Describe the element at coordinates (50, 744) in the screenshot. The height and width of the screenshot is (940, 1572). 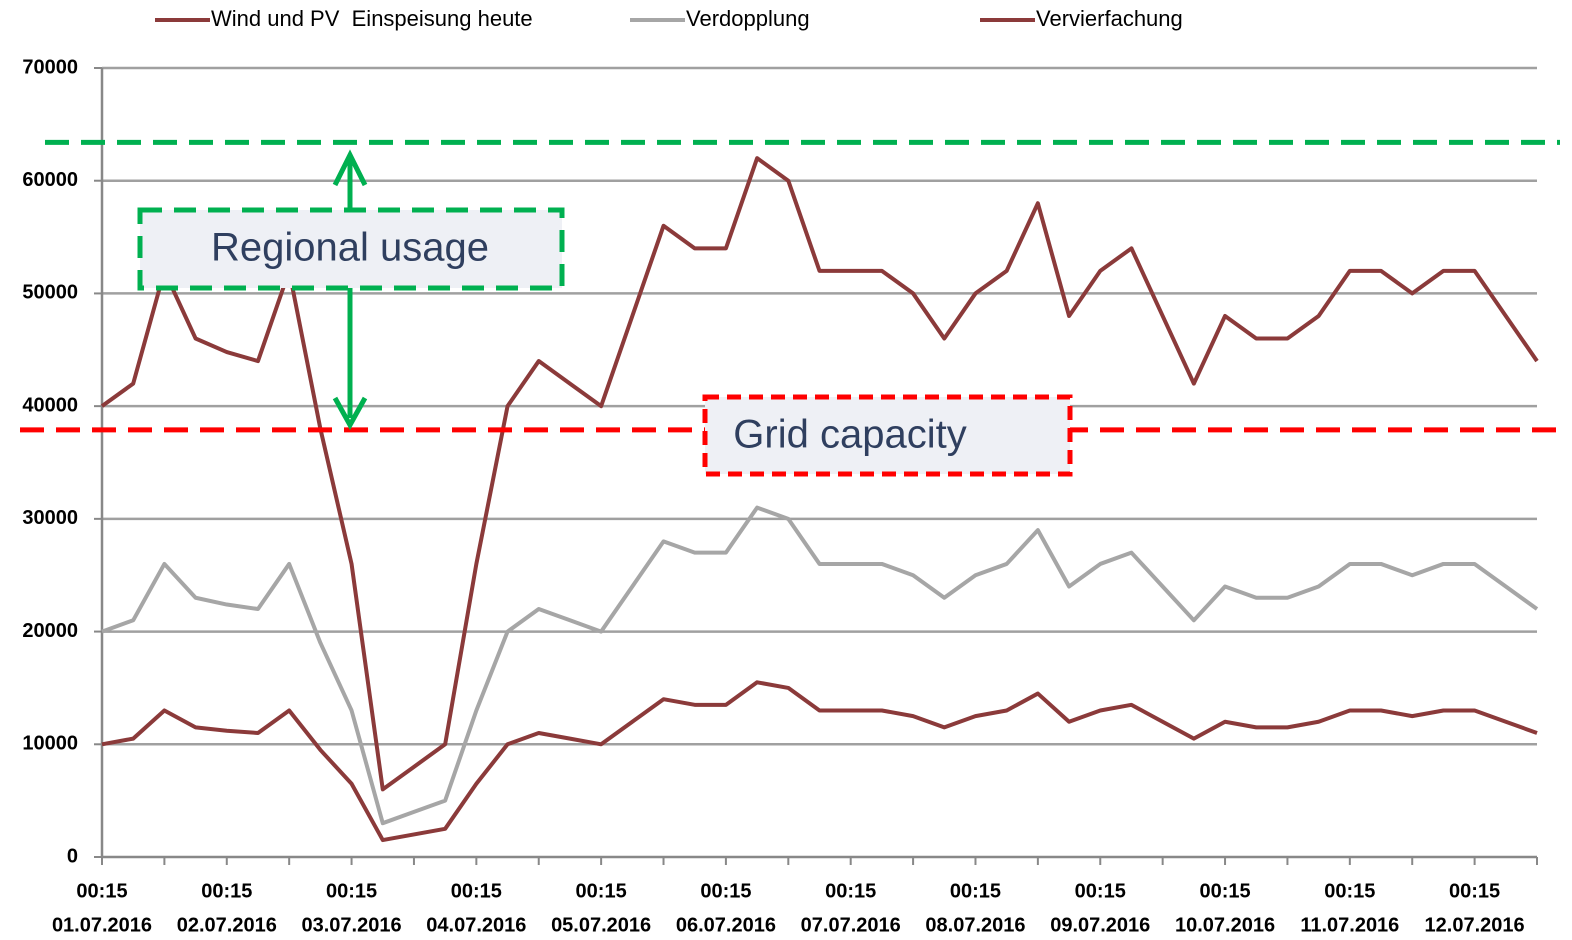
I see `y-tick-label: 10000` at that location.